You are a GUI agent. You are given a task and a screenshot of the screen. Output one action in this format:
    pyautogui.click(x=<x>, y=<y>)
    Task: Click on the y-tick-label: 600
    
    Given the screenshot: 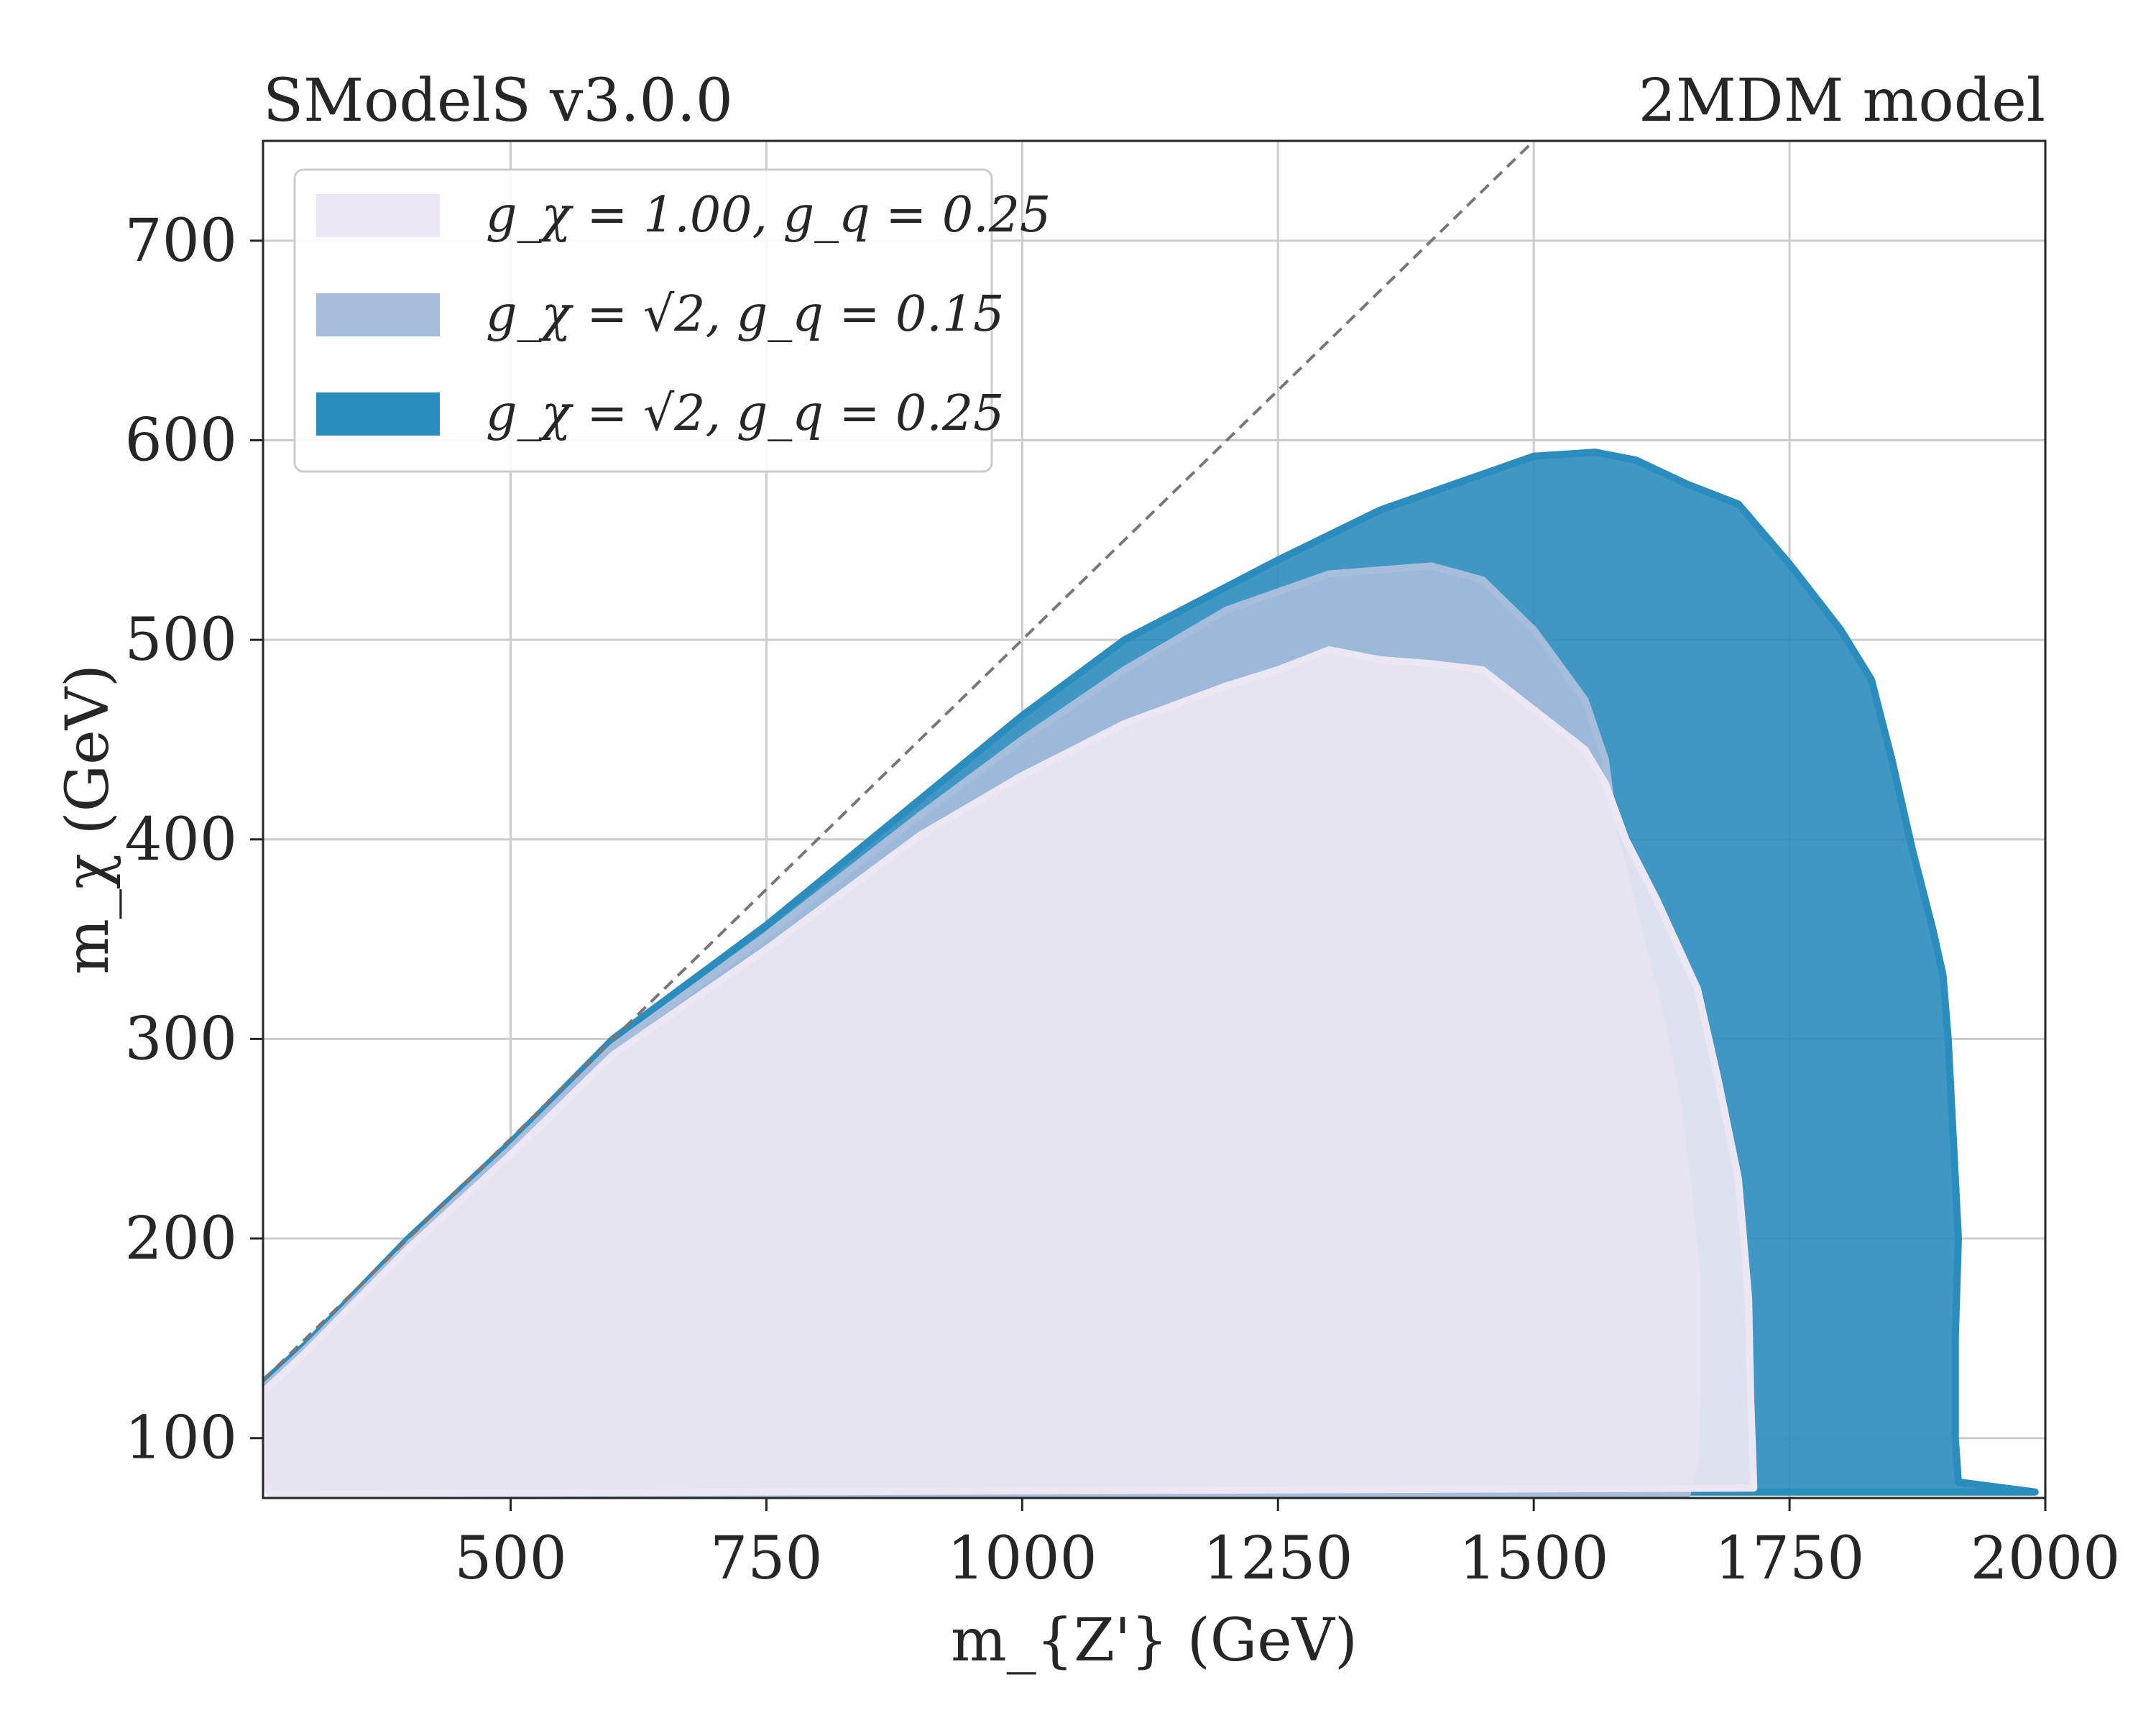 What is the action you would take?
    pyautogui.click(x=180, y=440)
    